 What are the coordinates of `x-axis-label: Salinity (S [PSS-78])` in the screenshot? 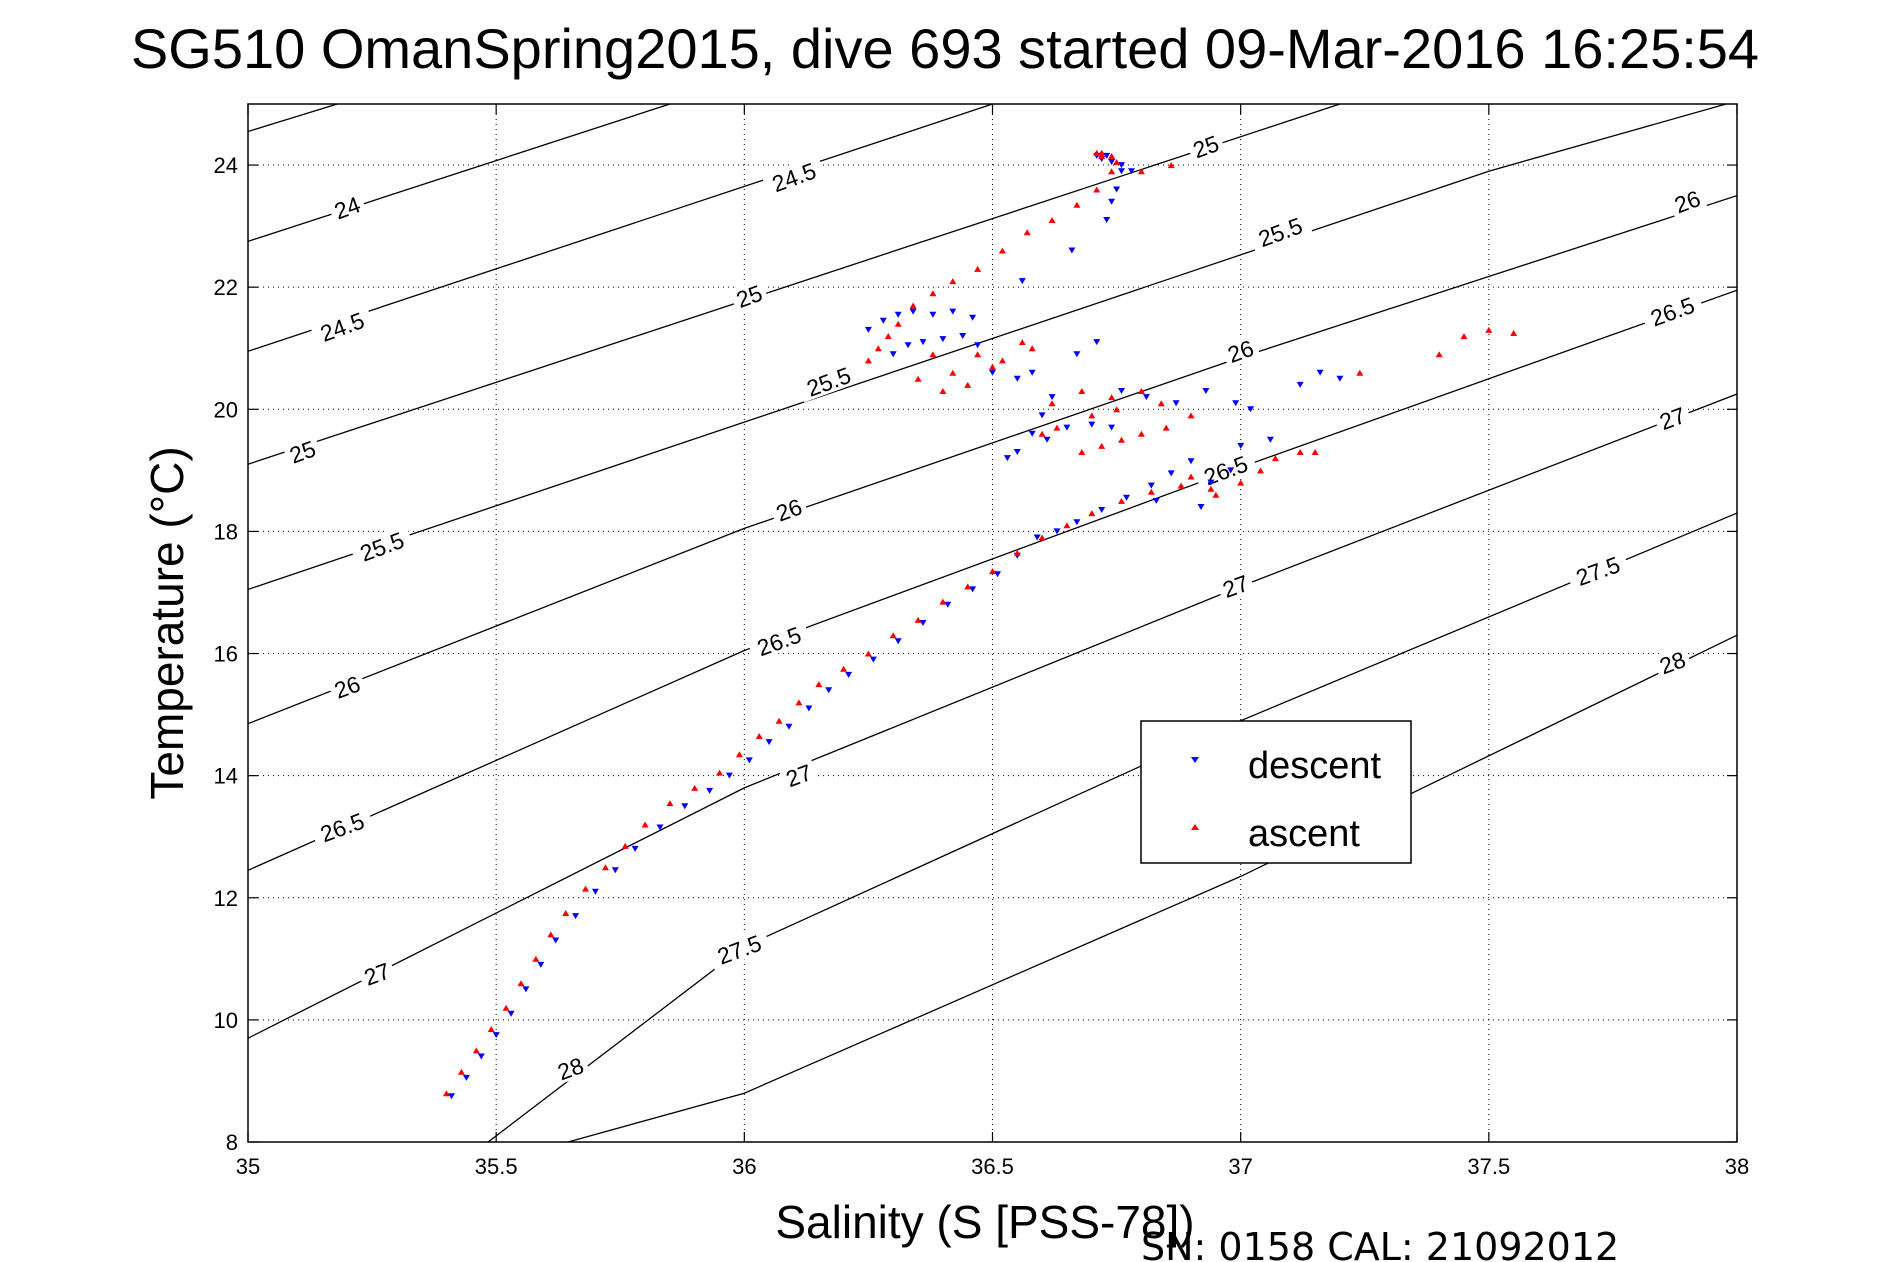 It's located at (984, 1222).